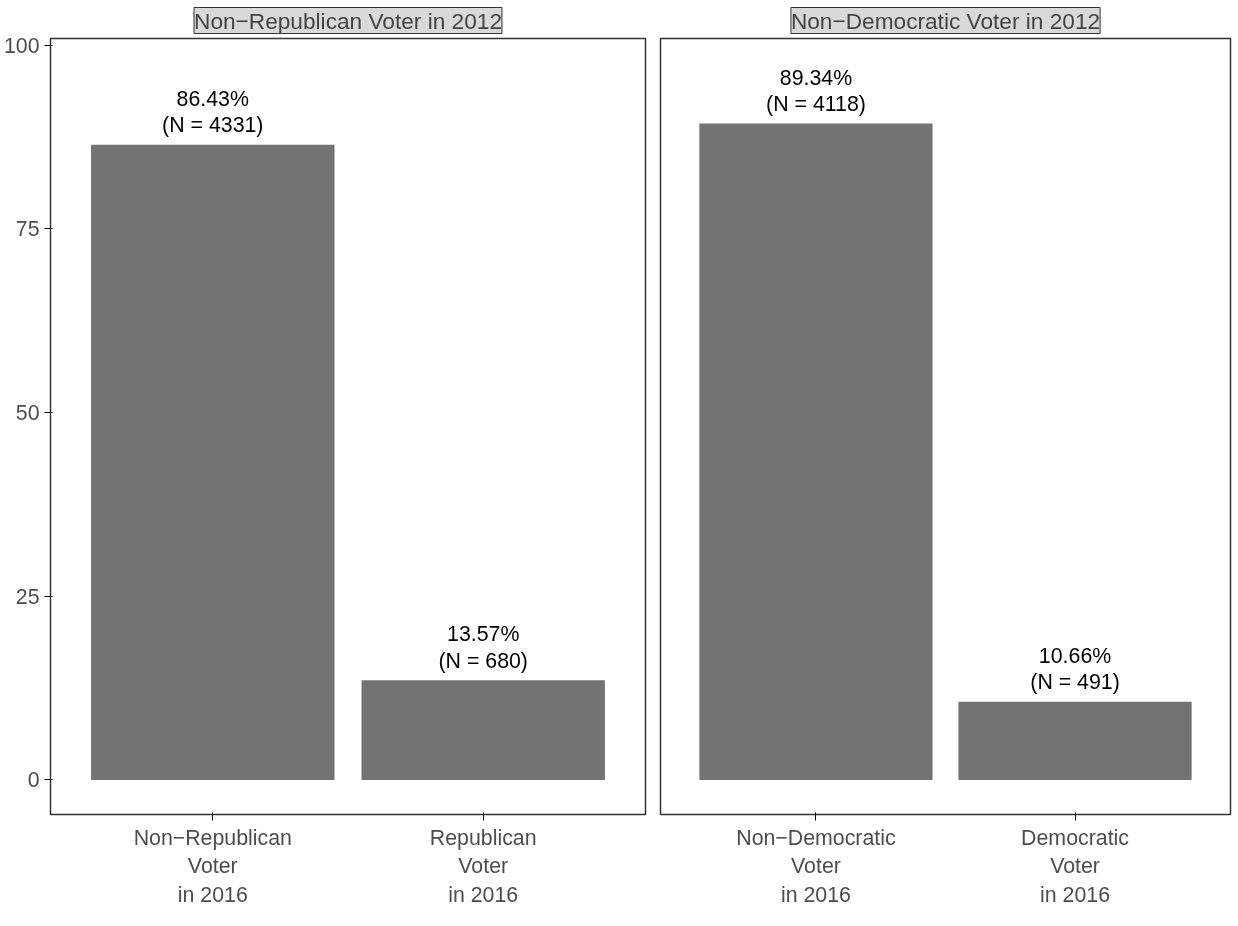 The height and width of the screenshot is (926, 1238). What do you see at coordinates (33, 780) in the screenshot?
I see `y-tick-label: 0` at bounding box center [33, 780].